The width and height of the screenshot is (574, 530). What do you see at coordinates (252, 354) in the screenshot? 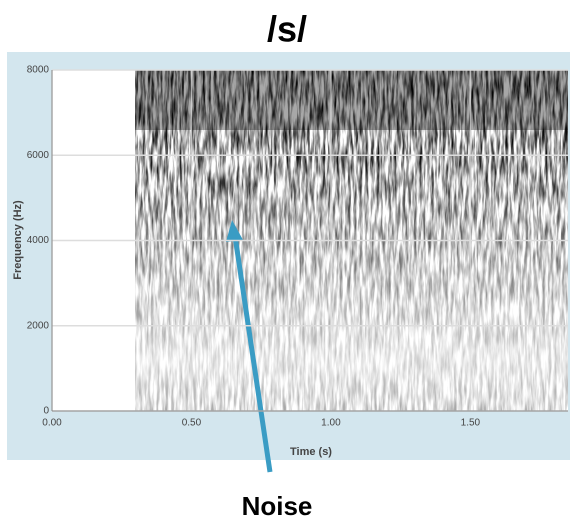
I see `arrow` at bounding box center [252, 354].